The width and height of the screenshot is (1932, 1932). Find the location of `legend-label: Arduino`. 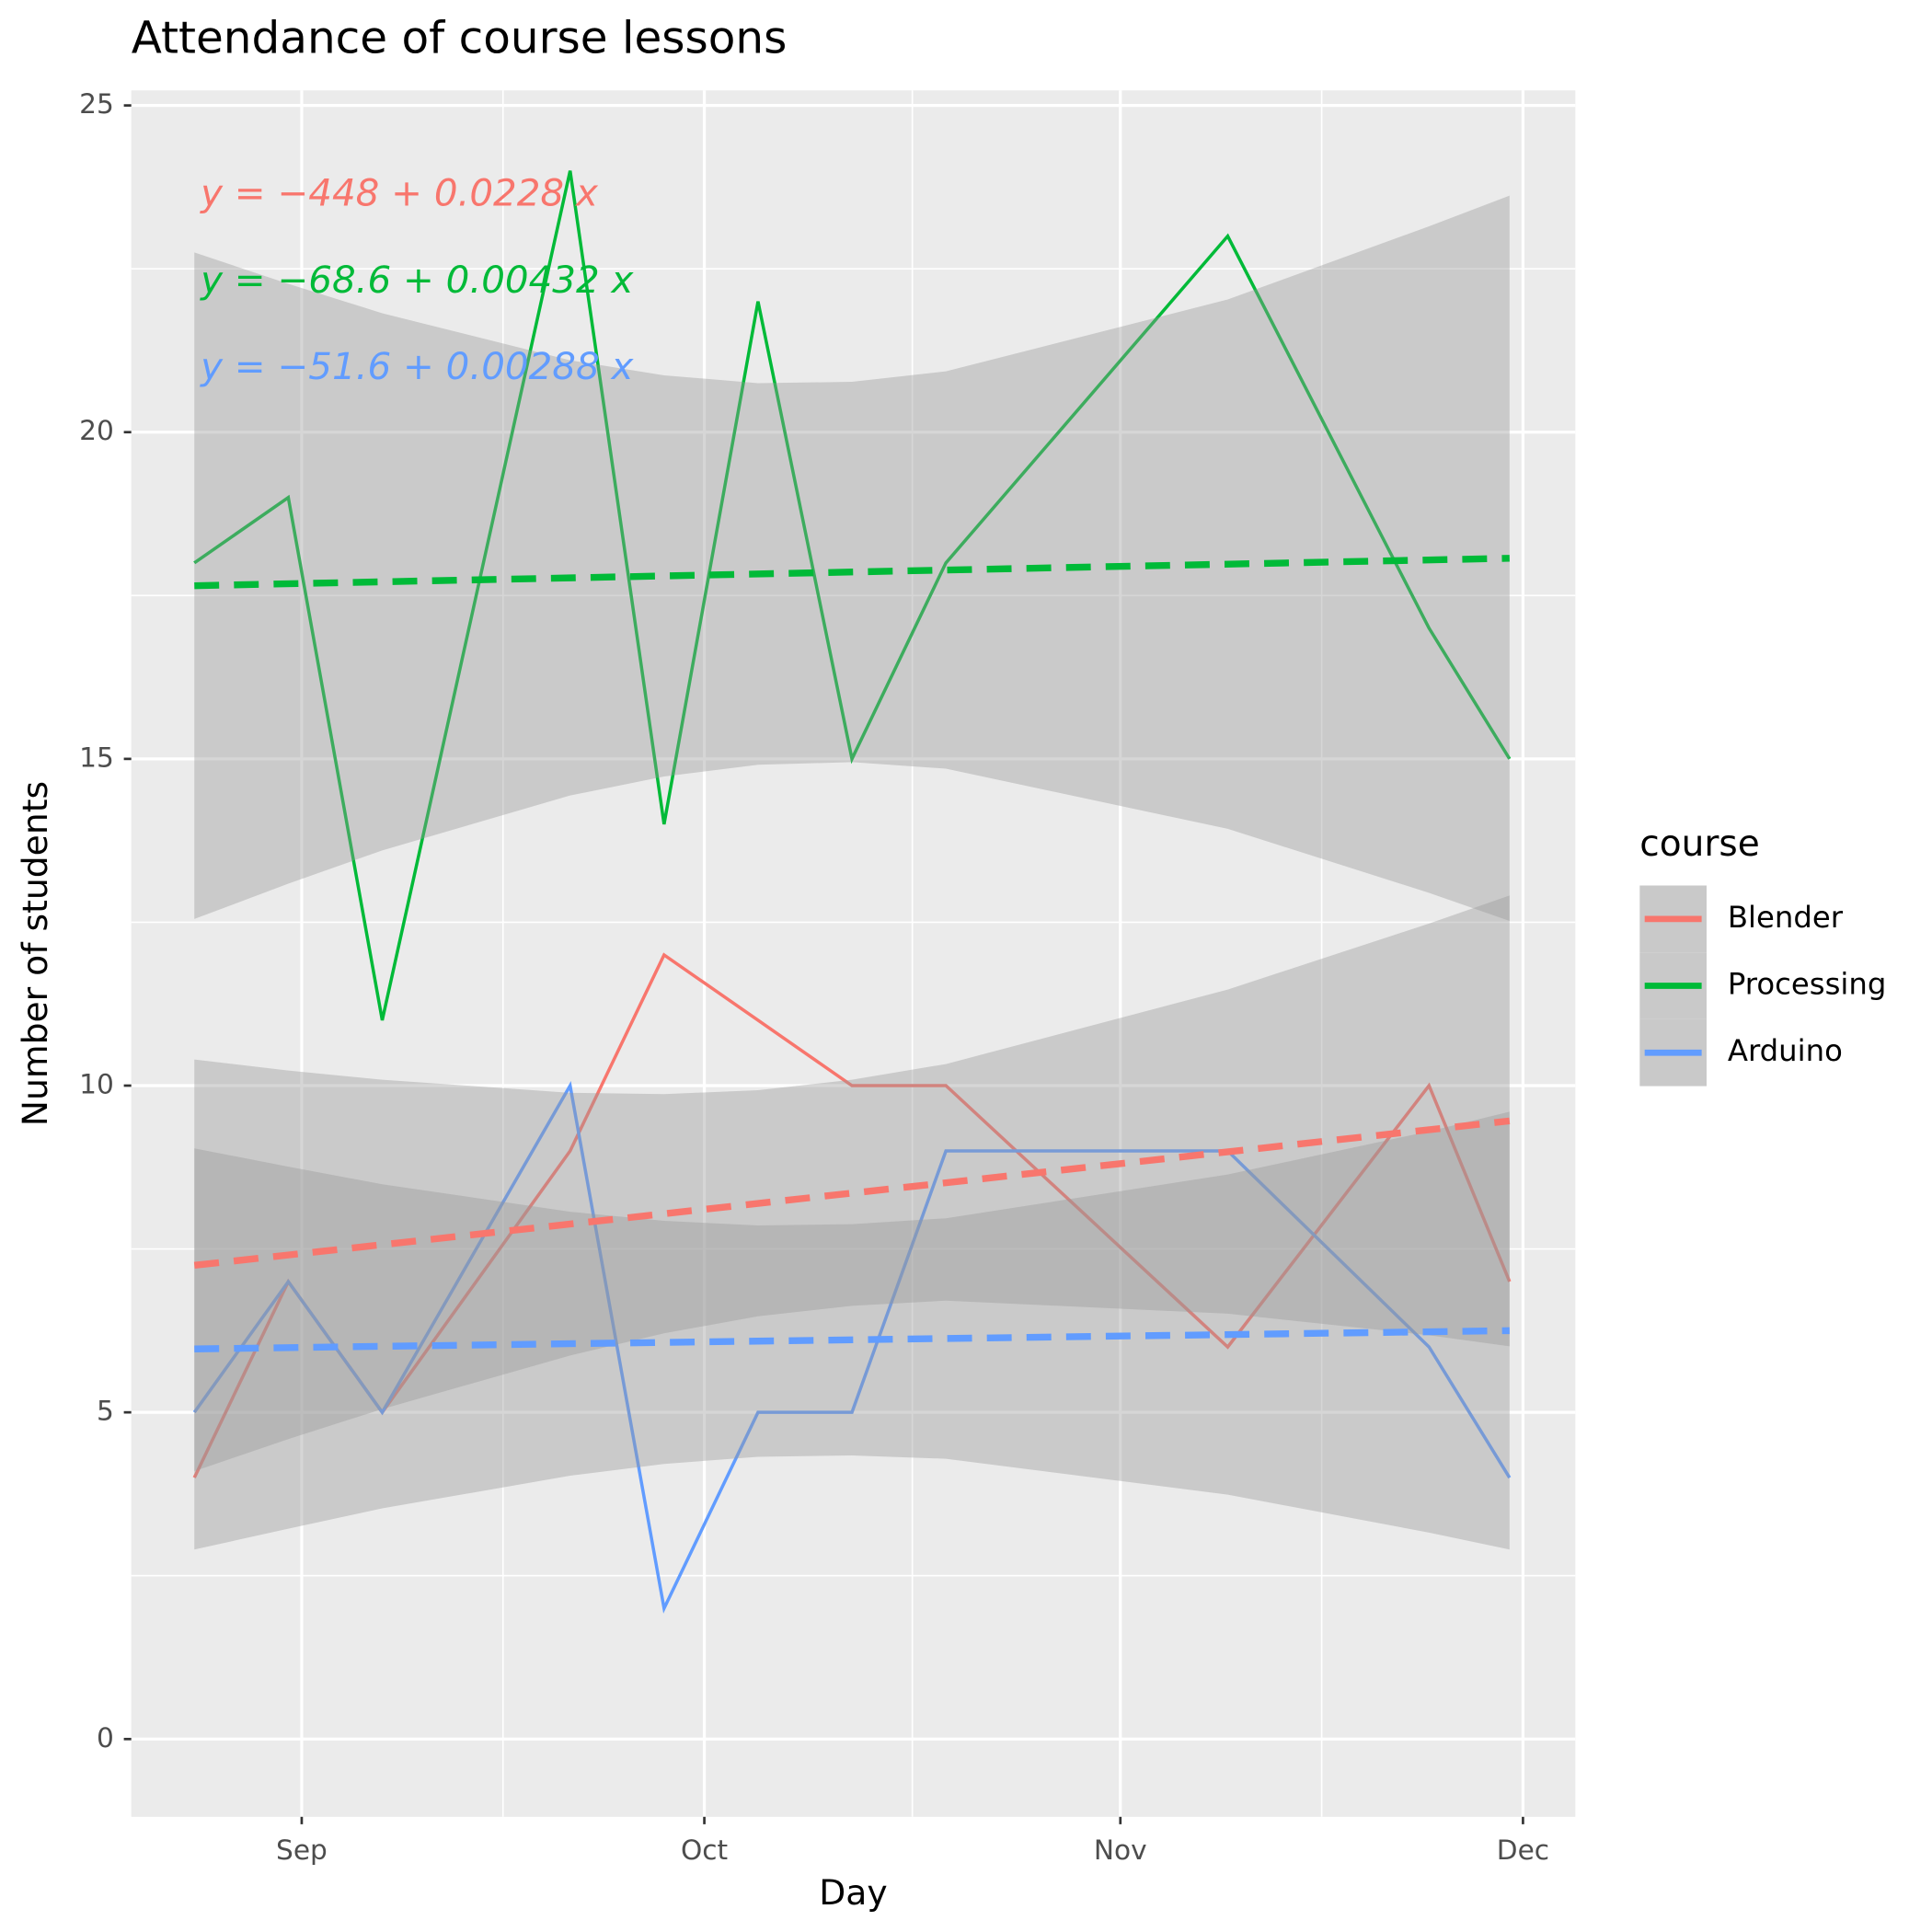

legend-label: Arduino is located at coordinates (1785, 1050).